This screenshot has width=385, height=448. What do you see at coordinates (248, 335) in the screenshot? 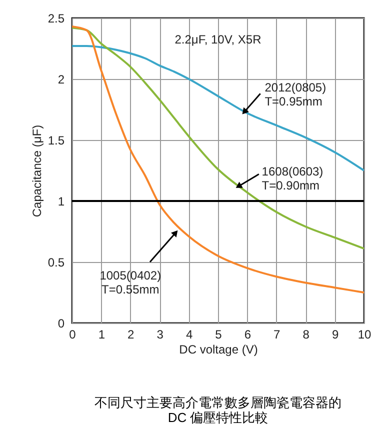
I see `x-tick-label: 6` at bounding box center [248, 335].